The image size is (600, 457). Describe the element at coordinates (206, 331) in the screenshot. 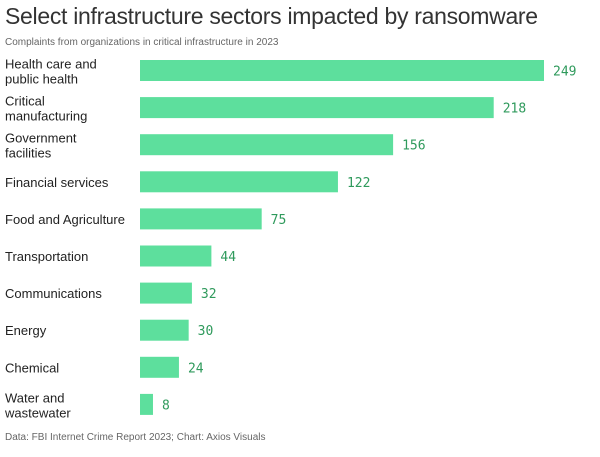

I see `value-label: 30` at that location.